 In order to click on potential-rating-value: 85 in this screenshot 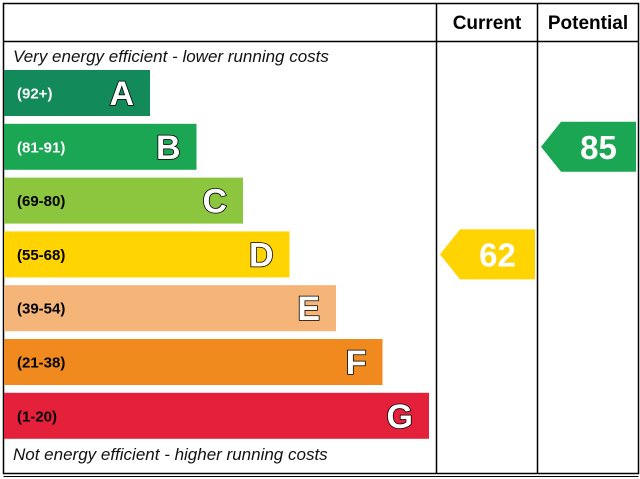, I will do `click(598, 147)`.